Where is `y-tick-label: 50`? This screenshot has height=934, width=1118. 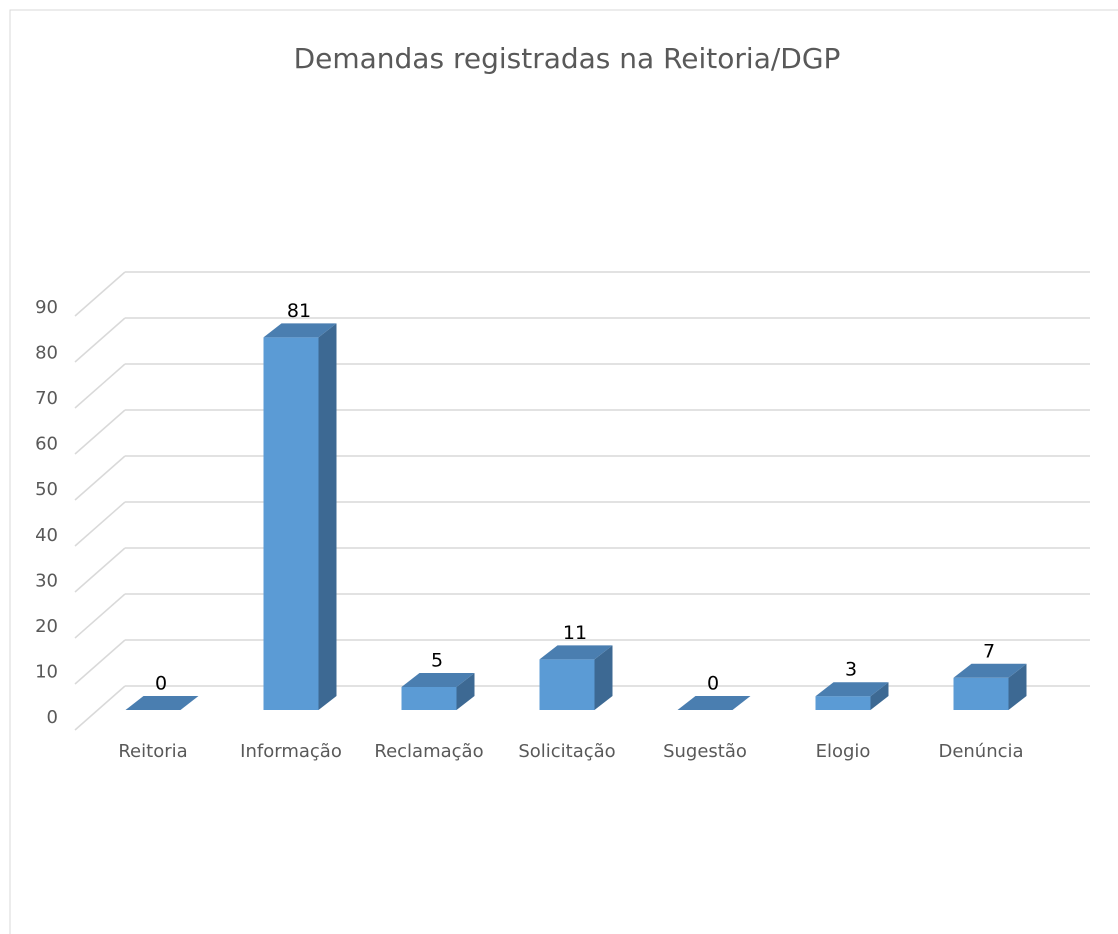
y-tick-label: 50 is located at coordinates (46, 489).